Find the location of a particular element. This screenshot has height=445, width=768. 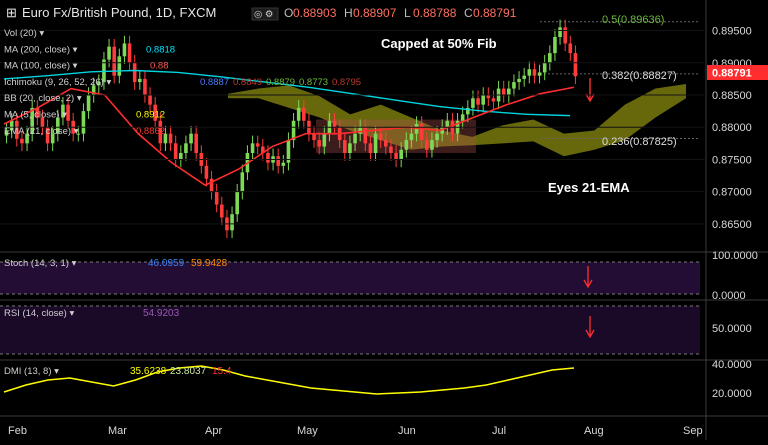

indicator-value: 0.8818 is located at coordinates (160, 49).